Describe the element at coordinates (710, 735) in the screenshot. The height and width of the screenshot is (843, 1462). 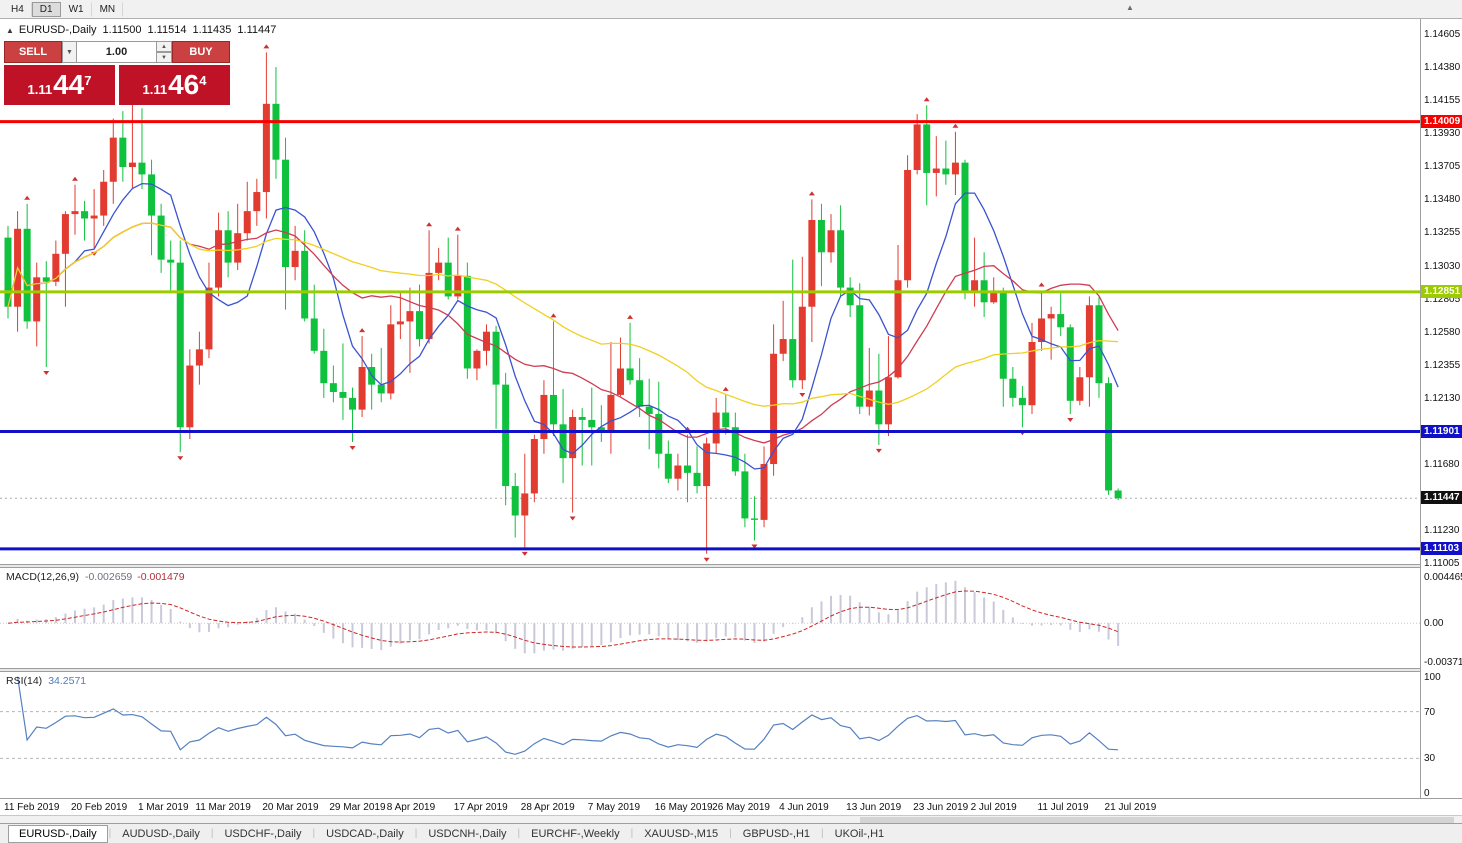
I see `rsi-canvas` at that location.